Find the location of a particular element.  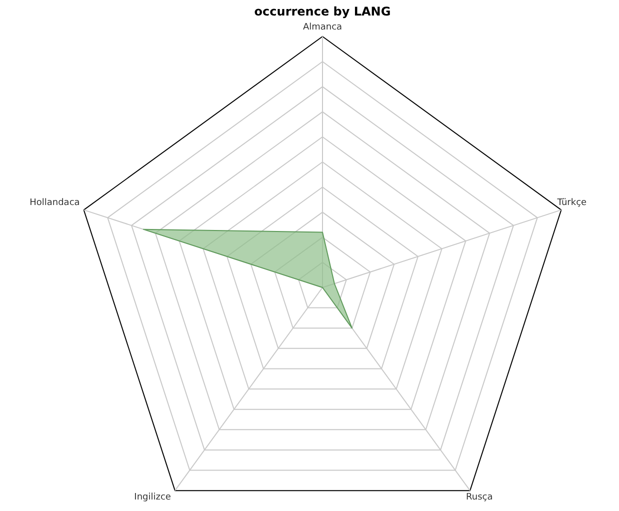

spoke-label: Ingilizce is located at coordinates (153, 497).